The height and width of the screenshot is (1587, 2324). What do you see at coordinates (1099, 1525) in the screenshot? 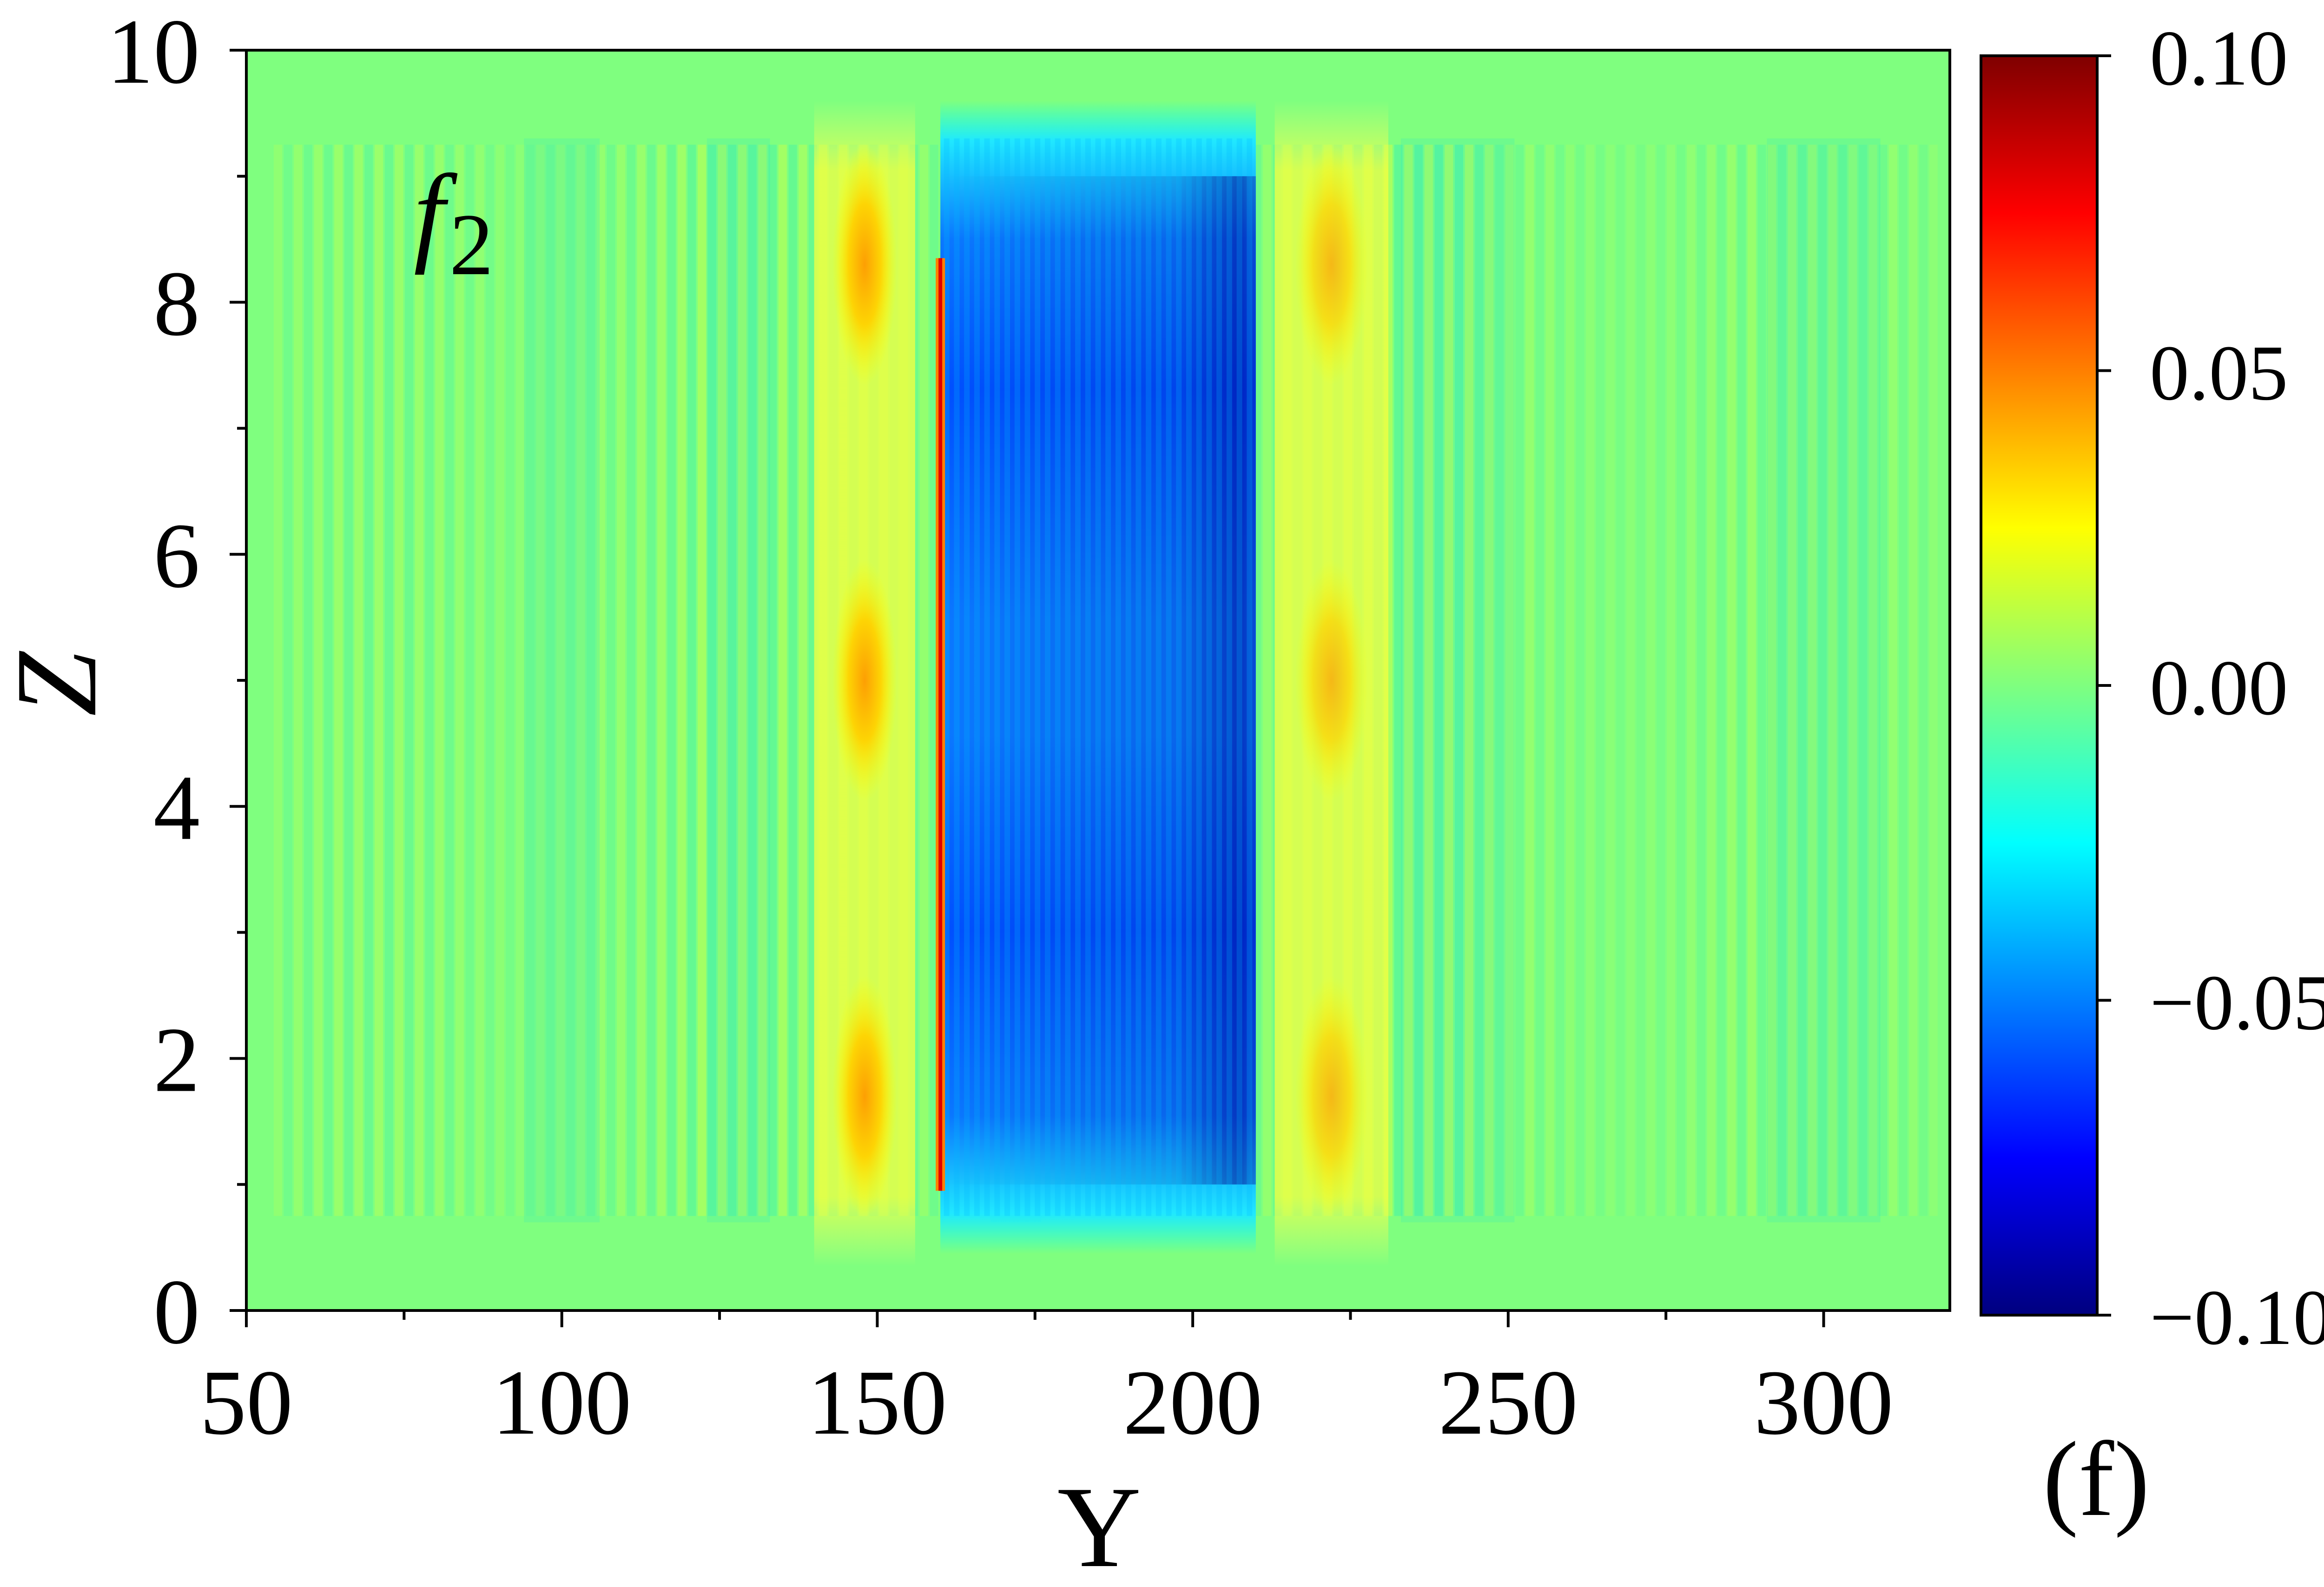
I see `x-axis-label: Y` at bounding box center [1099, 1525].